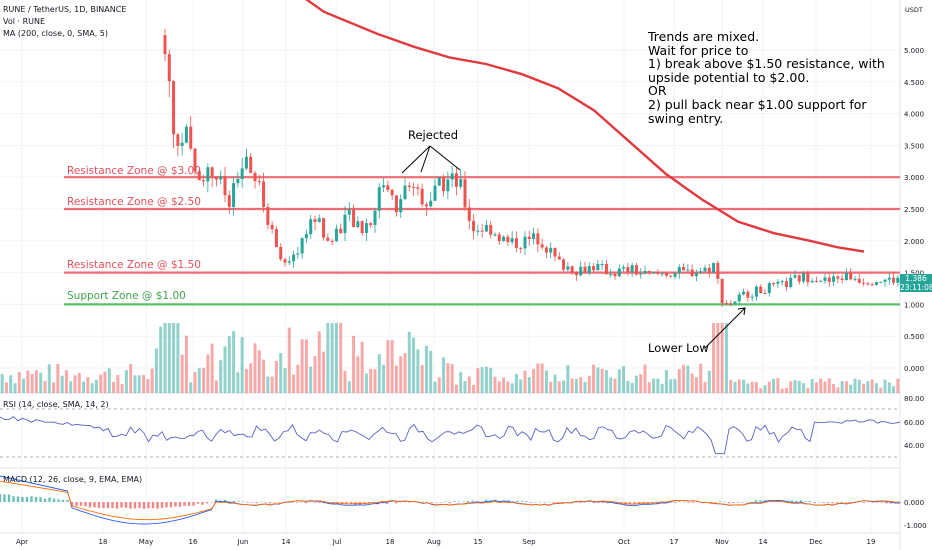 This screenshot has width=932, height=550. I want to click on callout-arrows, so click(573, 247).